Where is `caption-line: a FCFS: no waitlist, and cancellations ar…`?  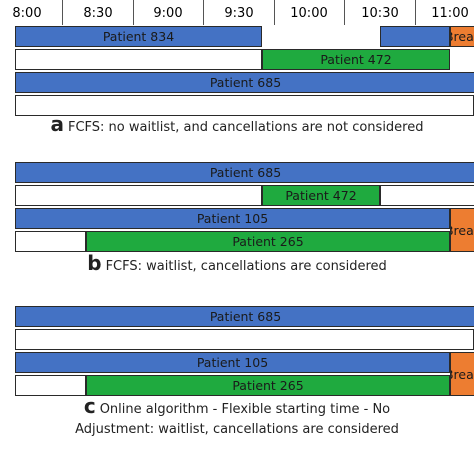
caption-line: a FCFS: no waitlist, and cancellations ar… is located at coordinates (237, 126).